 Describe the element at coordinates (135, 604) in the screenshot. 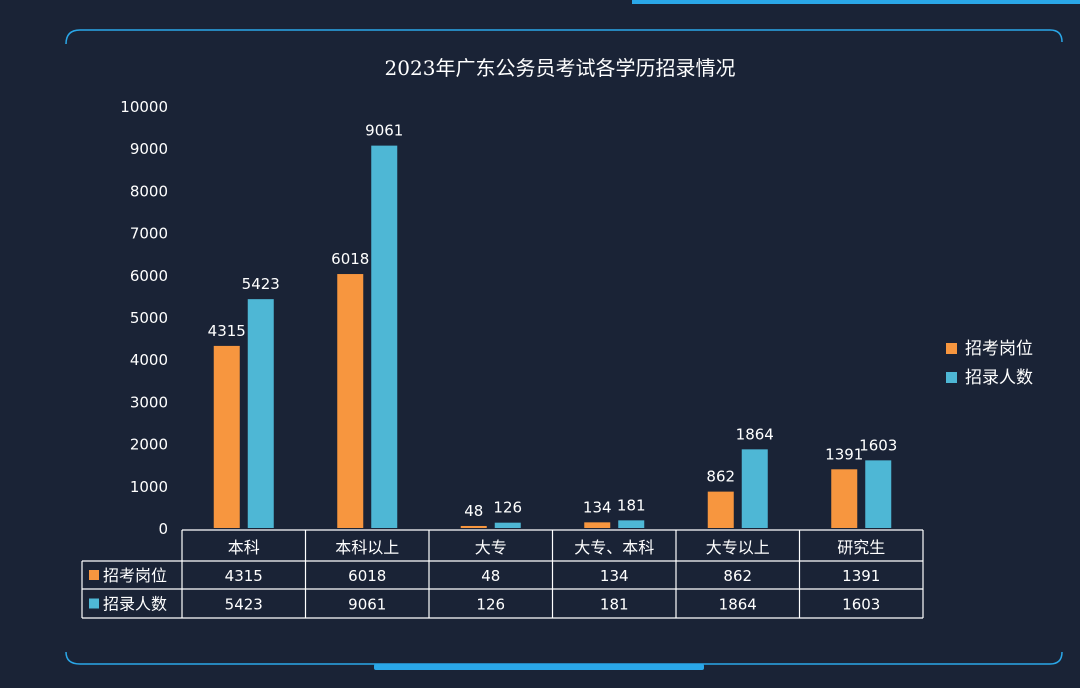

I see `table-series-name: 招录人数` at that location.